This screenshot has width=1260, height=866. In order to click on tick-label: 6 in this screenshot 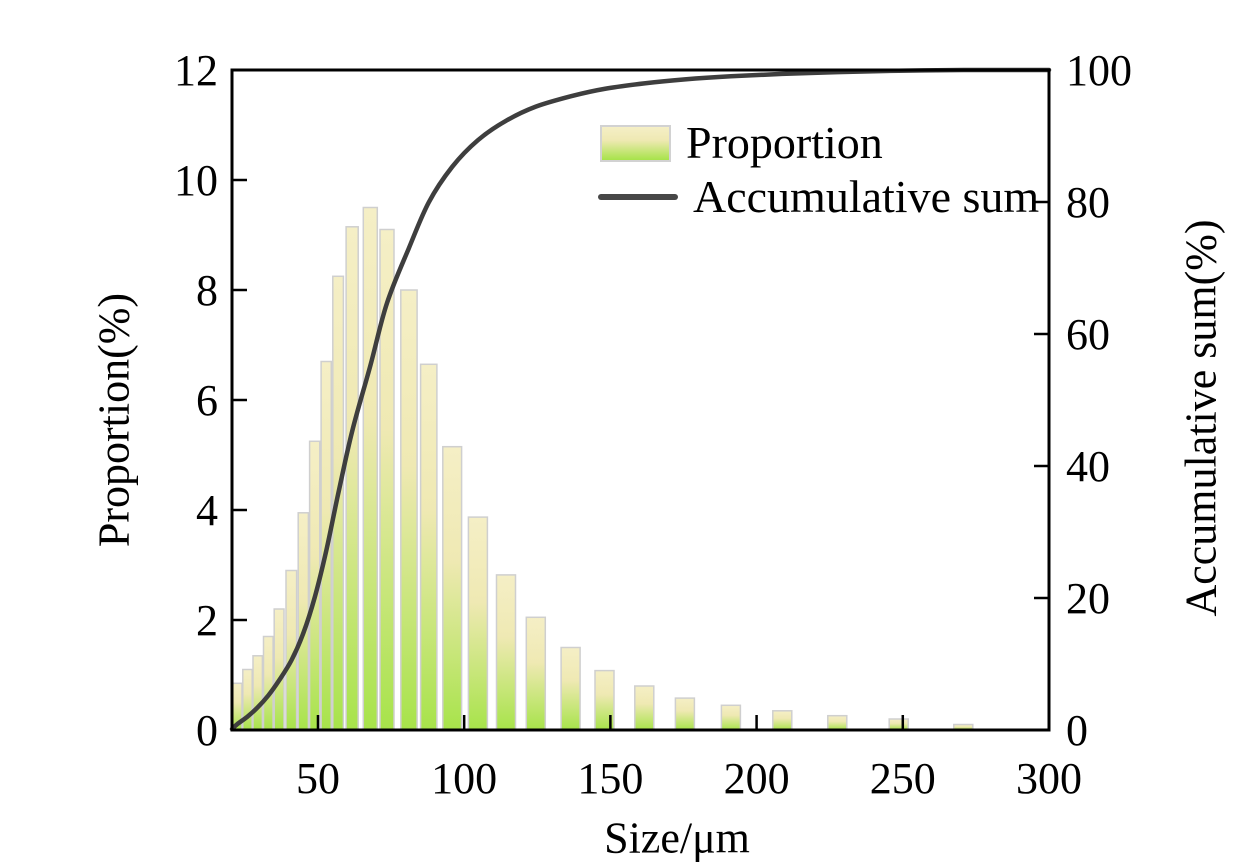, I will do `click(207, 400)`.